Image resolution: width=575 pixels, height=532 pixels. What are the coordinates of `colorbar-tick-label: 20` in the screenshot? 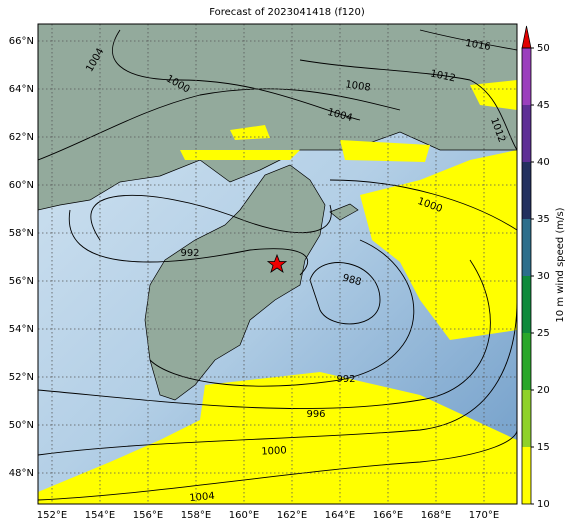 It's located at (543, 390).